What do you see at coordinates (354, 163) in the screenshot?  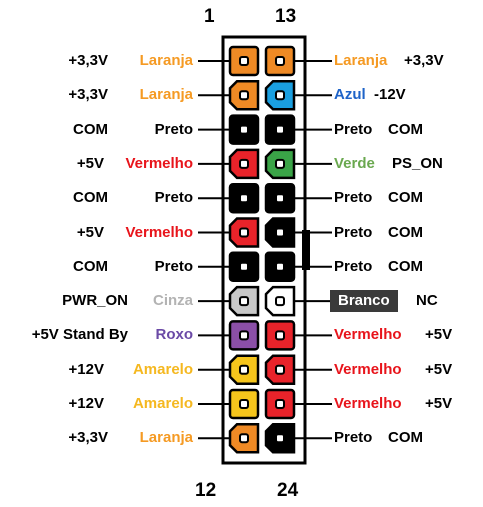 I see `right-color-label: Verde` at bounding box center [354, 163].